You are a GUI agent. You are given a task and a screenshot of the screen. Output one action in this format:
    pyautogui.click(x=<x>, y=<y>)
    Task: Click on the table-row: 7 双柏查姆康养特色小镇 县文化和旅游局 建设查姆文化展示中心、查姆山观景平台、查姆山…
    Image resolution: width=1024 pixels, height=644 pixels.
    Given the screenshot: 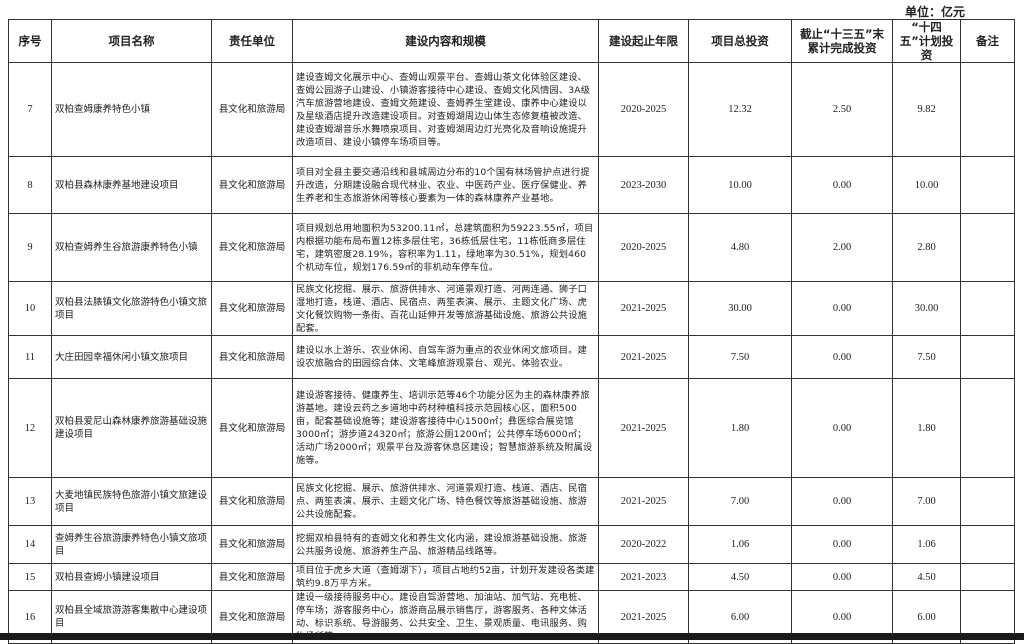 What is the action you would take?
    pyautogui.click(x=511, y=109)
    